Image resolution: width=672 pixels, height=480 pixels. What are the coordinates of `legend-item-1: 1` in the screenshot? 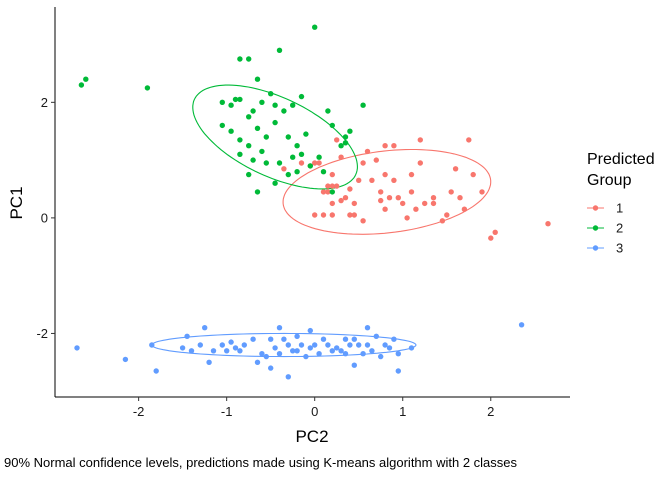 It's located at (605, 208).